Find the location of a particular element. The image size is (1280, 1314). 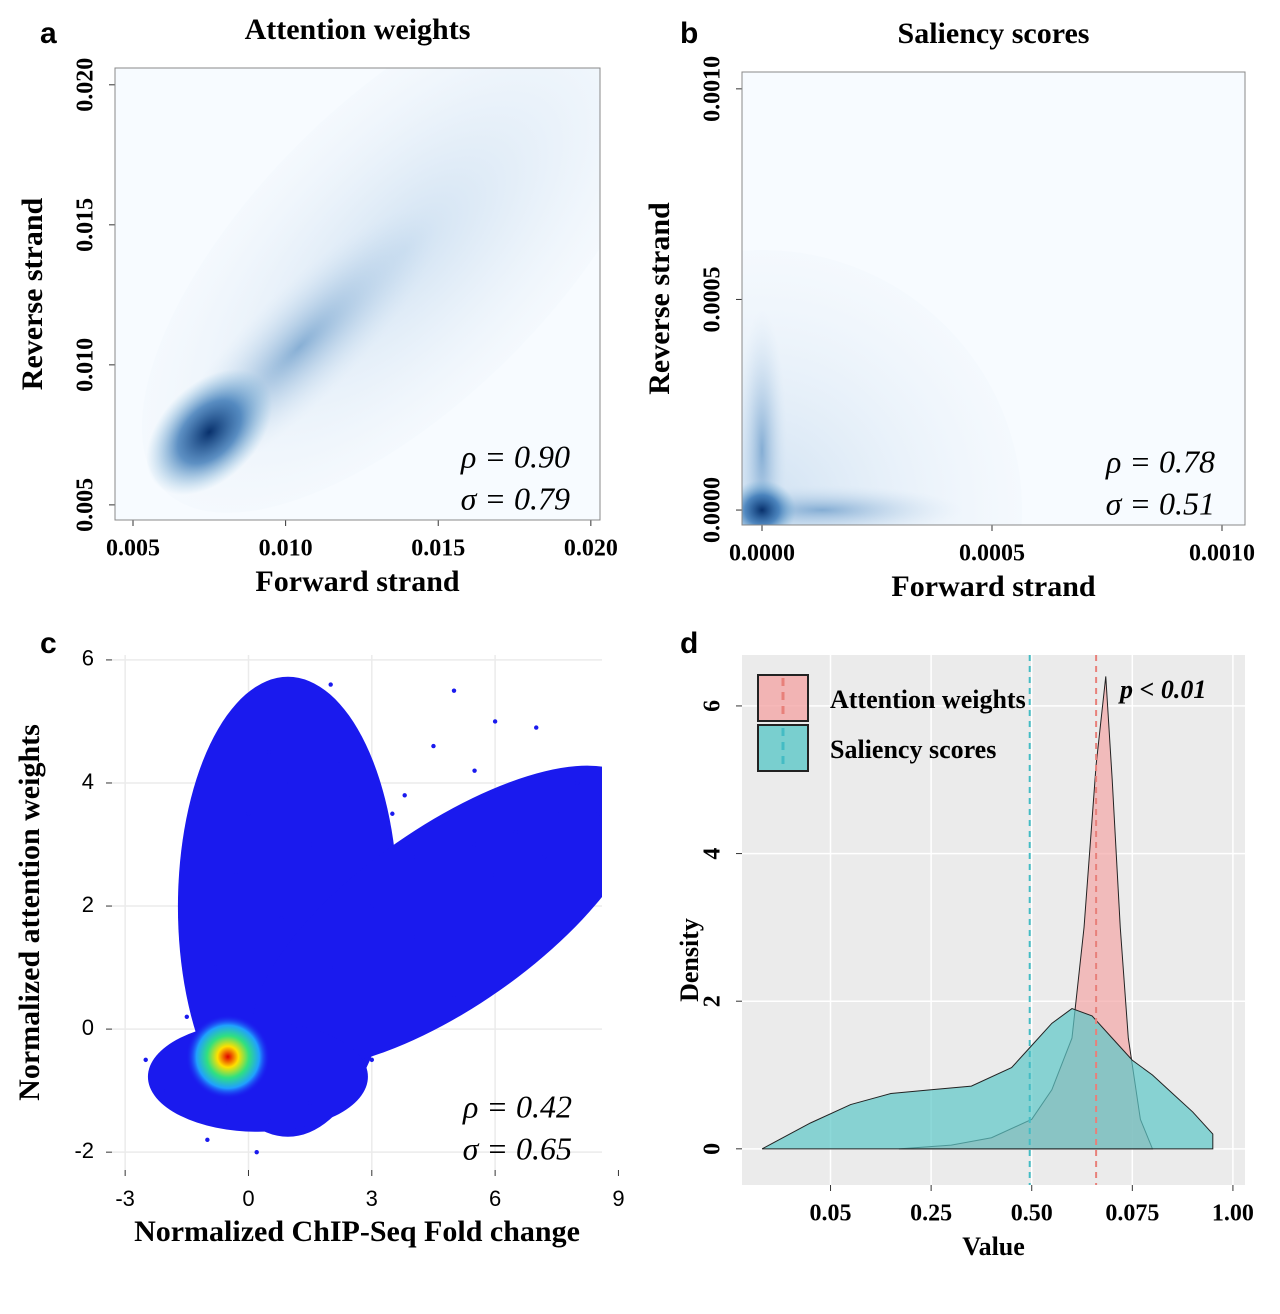

x-tick-label: 0 is located at coordinates (248, 1198).